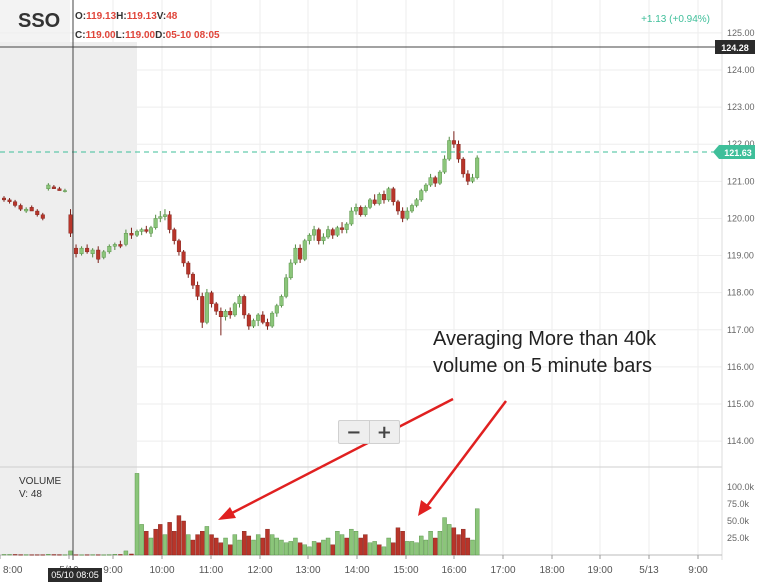  I want to click on zoom-in-button: +, so click(384, 432).